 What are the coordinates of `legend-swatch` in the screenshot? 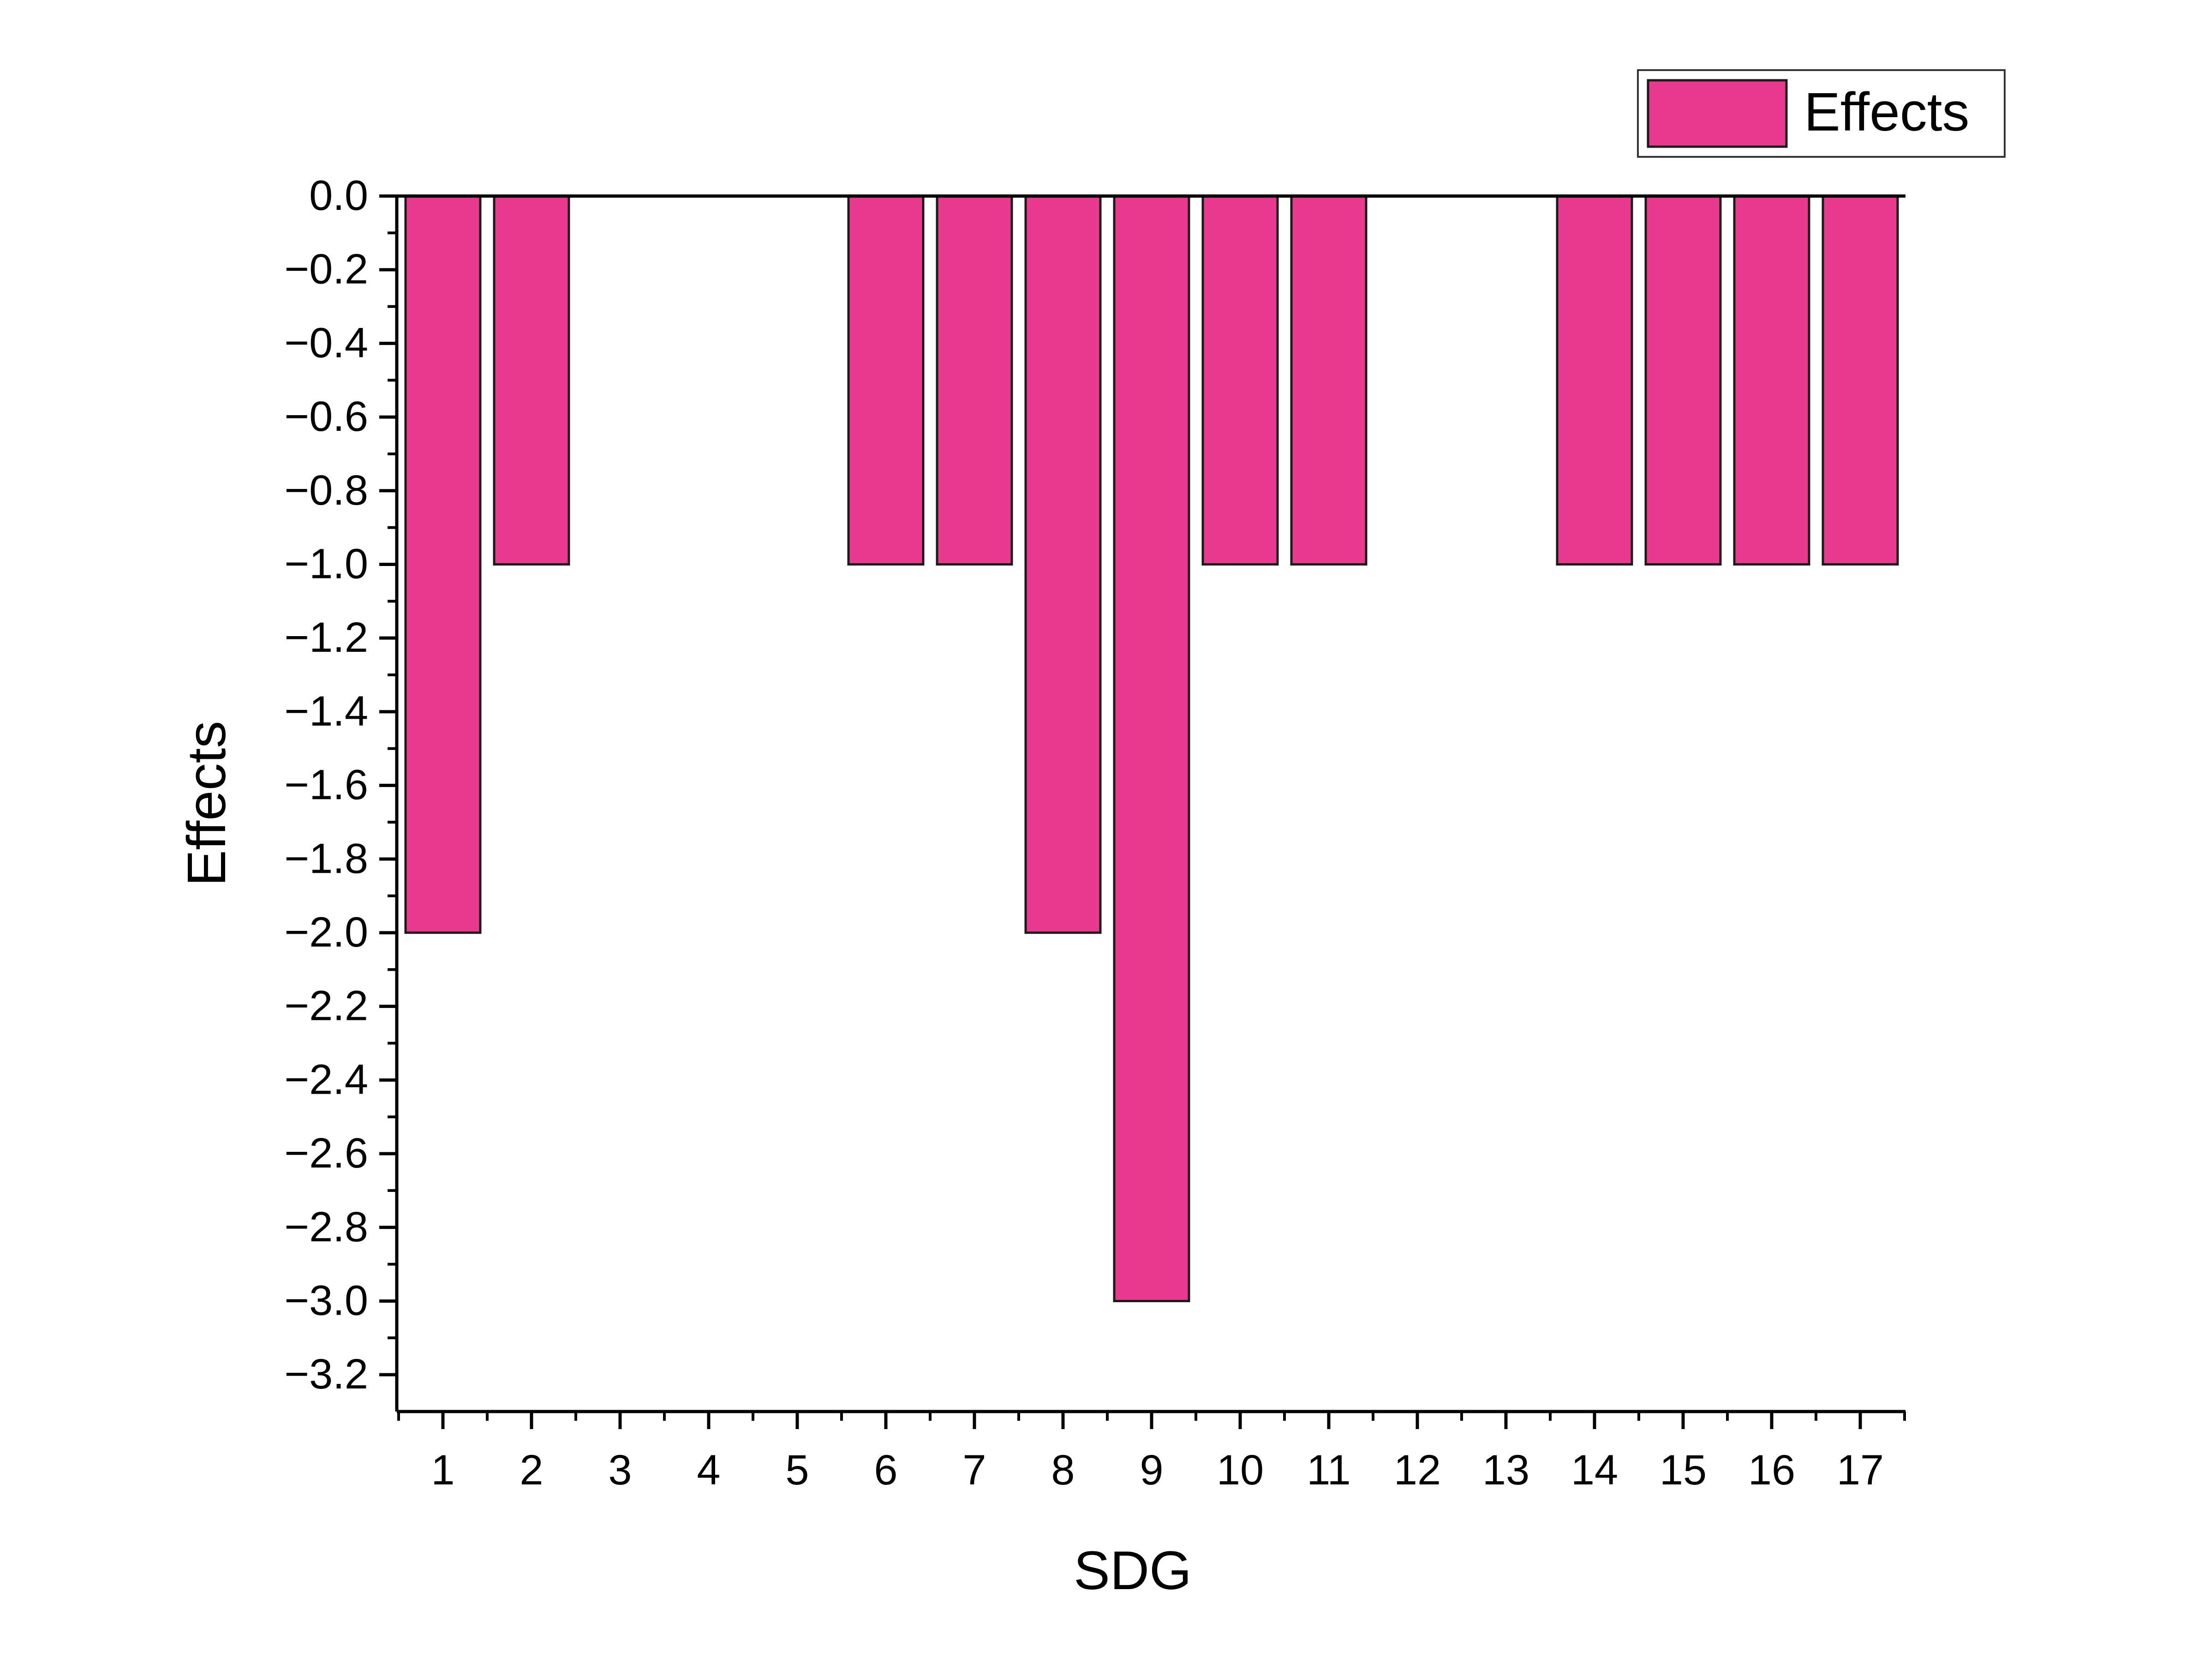 It's located at (1717, 113).